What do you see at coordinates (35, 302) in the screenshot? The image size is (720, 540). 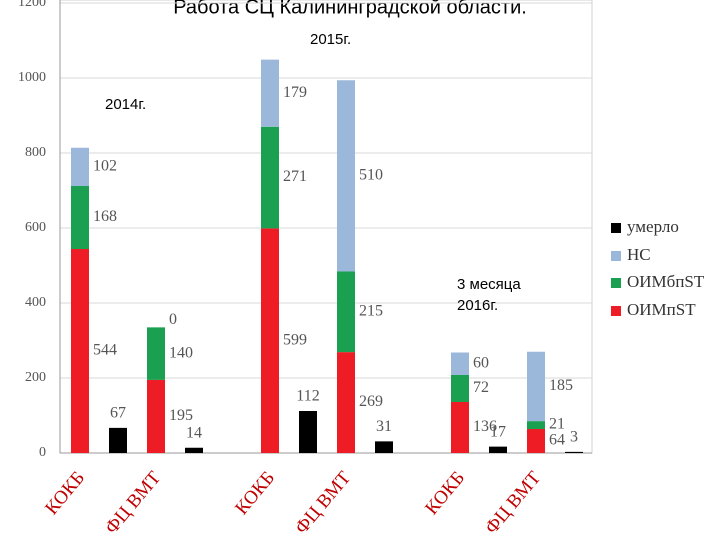 I see `y-tick-label: 400` at bounding box center [35, 302].